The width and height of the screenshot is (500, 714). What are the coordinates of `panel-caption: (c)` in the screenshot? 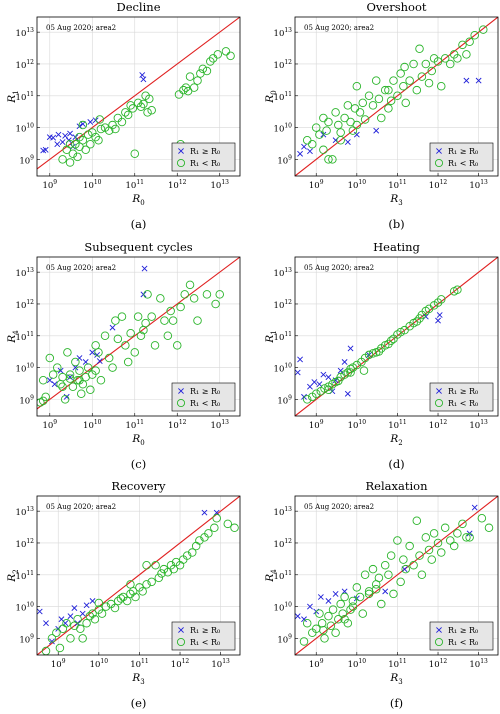 It's located at (138, 464).